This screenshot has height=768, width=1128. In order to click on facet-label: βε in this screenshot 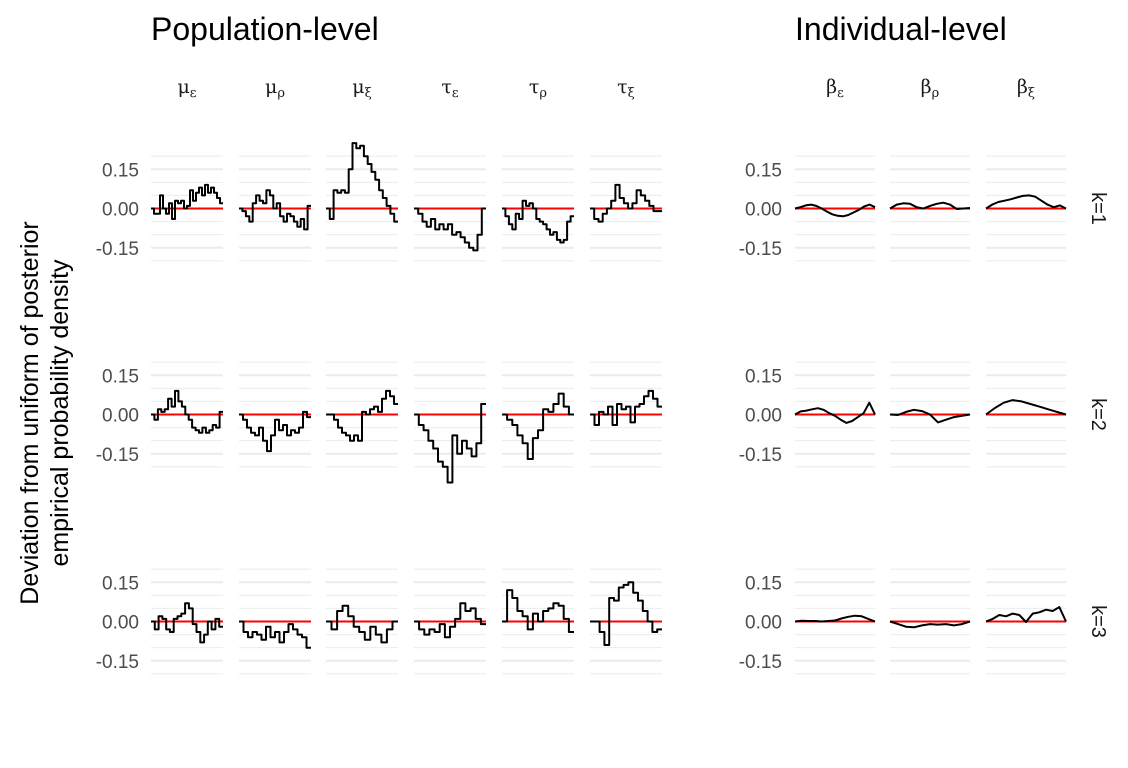, I will do `click(835, 88)`.